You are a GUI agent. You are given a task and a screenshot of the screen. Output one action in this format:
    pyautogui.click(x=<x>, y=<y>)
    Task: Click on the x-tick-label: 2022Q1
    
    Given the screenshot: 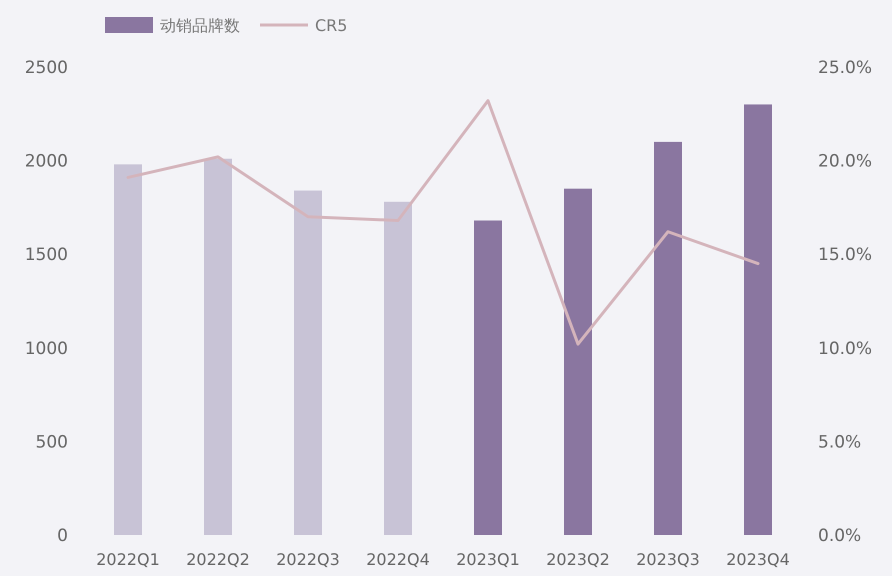 What is the action you would take?
    pyautogui.click(x=128, y=559)
    